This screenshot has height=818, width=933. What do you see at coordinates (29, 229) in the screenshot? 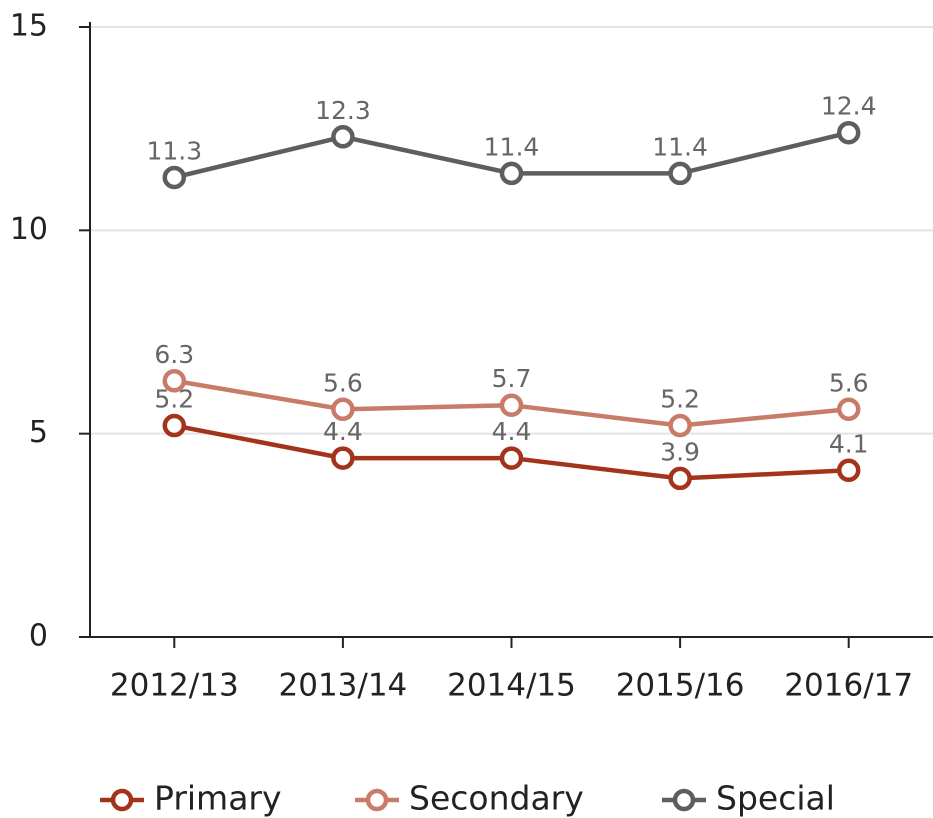
I see `y-tick-label: 10` at bounding box center [29, 229].